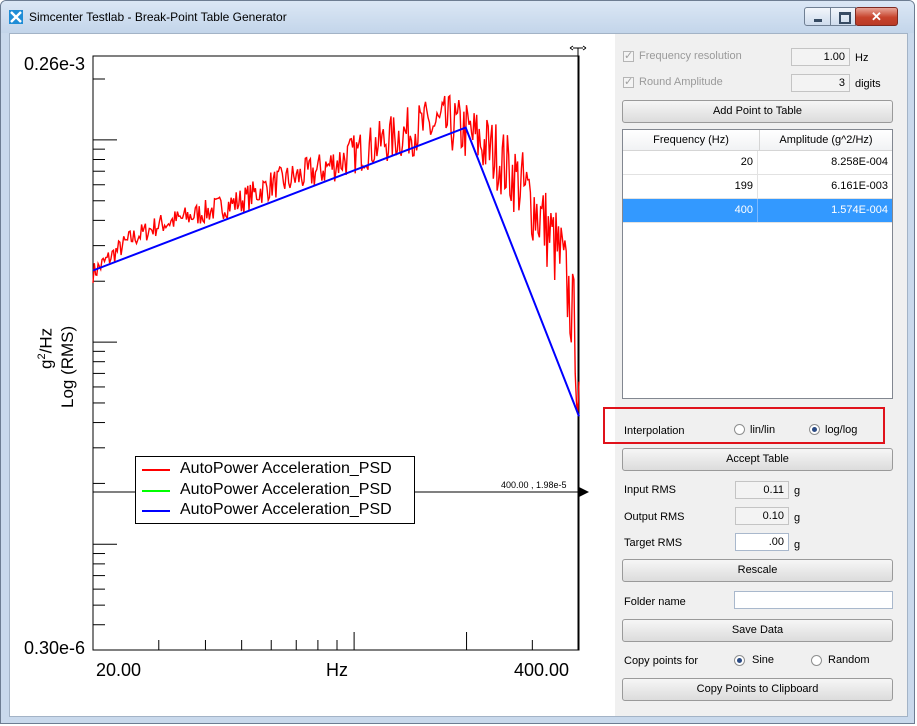 Image resolution: width=917 pixels, height=726 pixels. Describe the element at coordinates (653, 543) in the screenshot. I see `target-rms-label: Target RMS` at that location.